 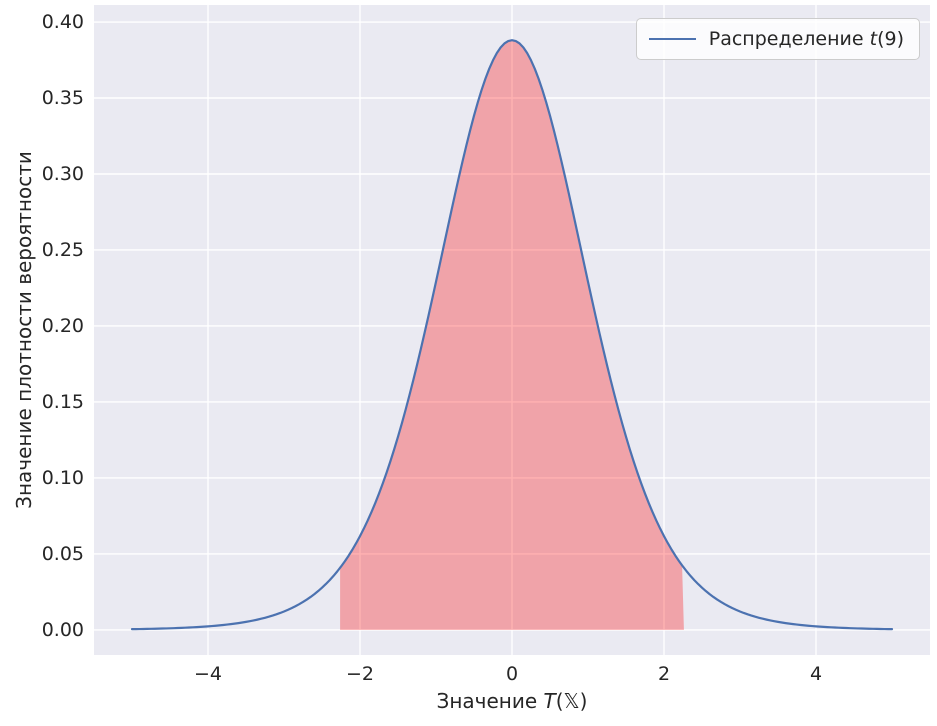 What do you see at coordinates (62, 477) in the screenshot?
I see `y-tick-label: 0.10` at bounding box center [62, 477].